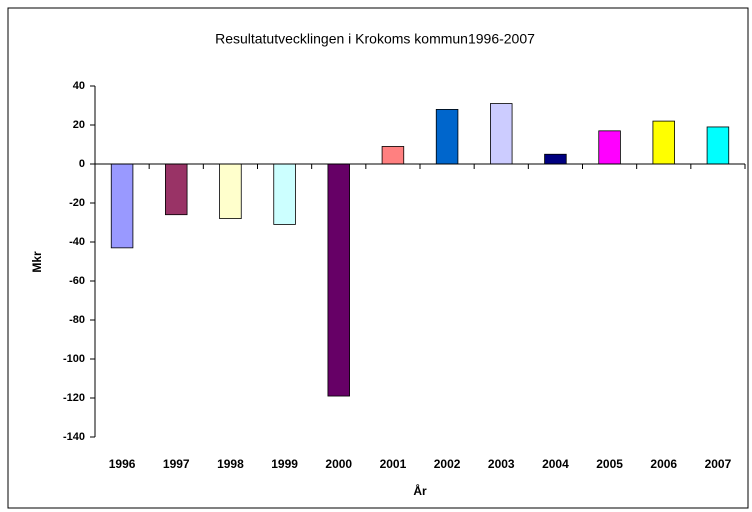 The height and width of the screenshot is (512, 752). I want to click on x-tick-label: 2001, so click(393, 464).